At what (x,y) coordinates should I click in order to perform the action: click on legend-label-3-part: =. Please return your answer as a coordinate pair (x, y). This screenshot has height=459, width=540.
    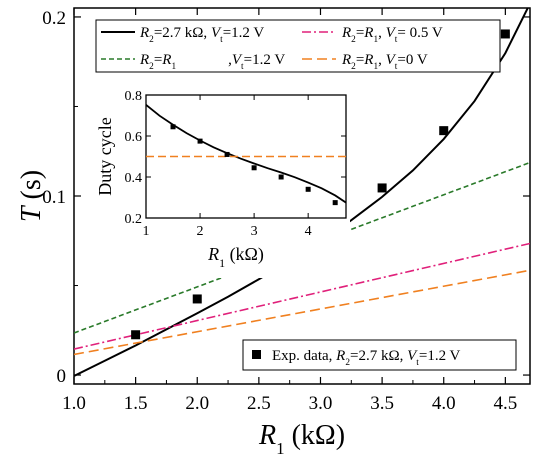
    Looking at the image, I should click on (360, 60).